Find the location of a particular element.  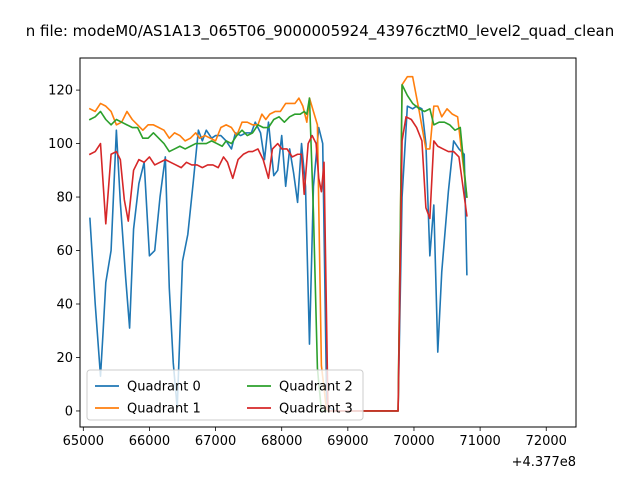

x-tick-label: 67000 is located at coordinates (215, 441).